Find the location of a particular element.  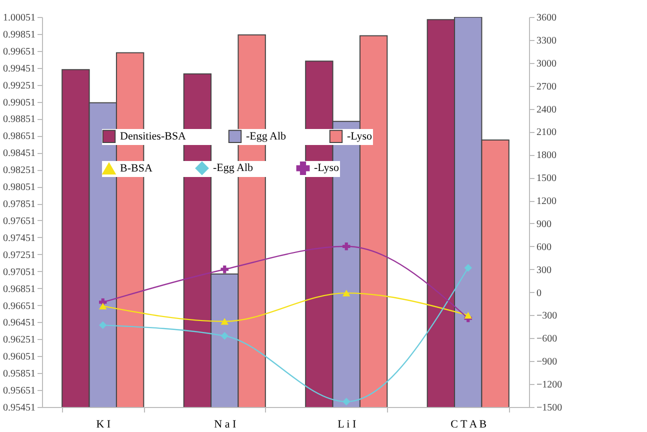

y2-tick-label: 600 is located at coordinates (544, 247).